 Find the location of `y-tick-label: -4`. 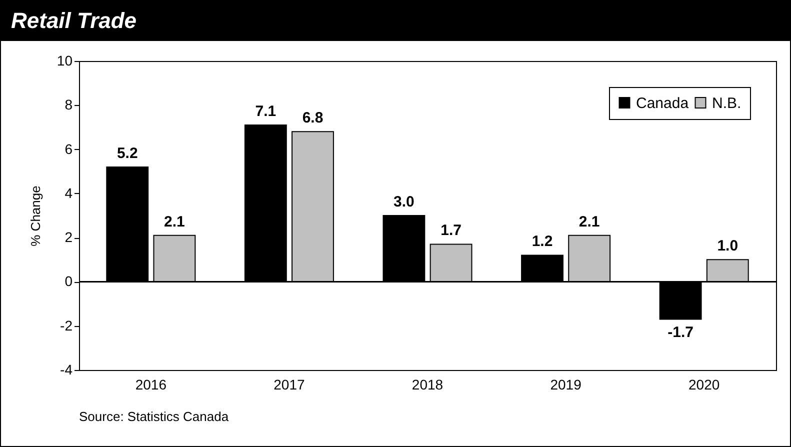

y-tick-label: -4 is located at coordinates (66, 370).